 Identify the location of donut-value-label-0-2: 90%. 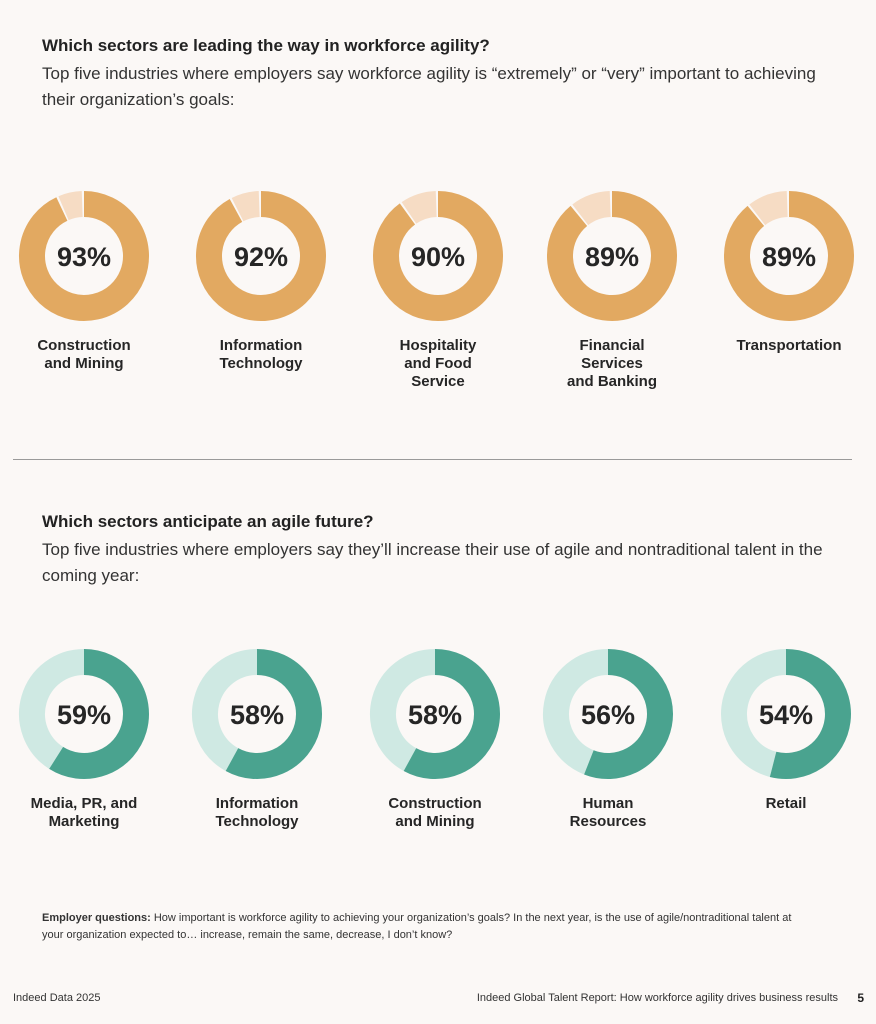
(438, 257).